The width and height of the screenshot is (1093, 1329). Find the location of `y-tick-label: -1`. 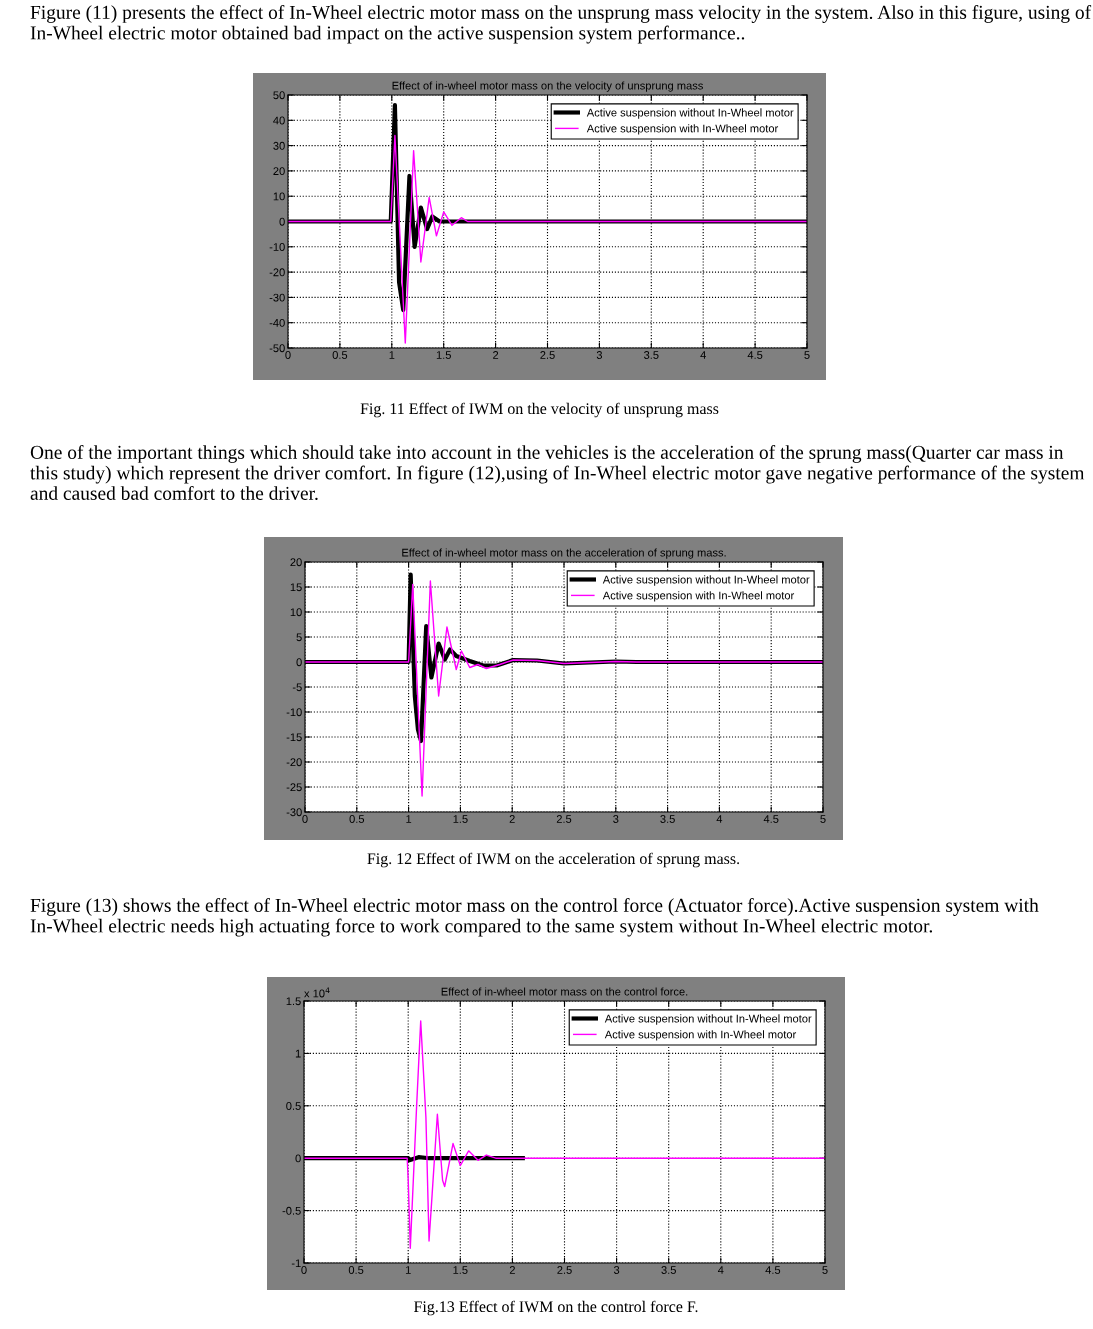

y-tick-label: -1 is located at coordinates (296, 1263).